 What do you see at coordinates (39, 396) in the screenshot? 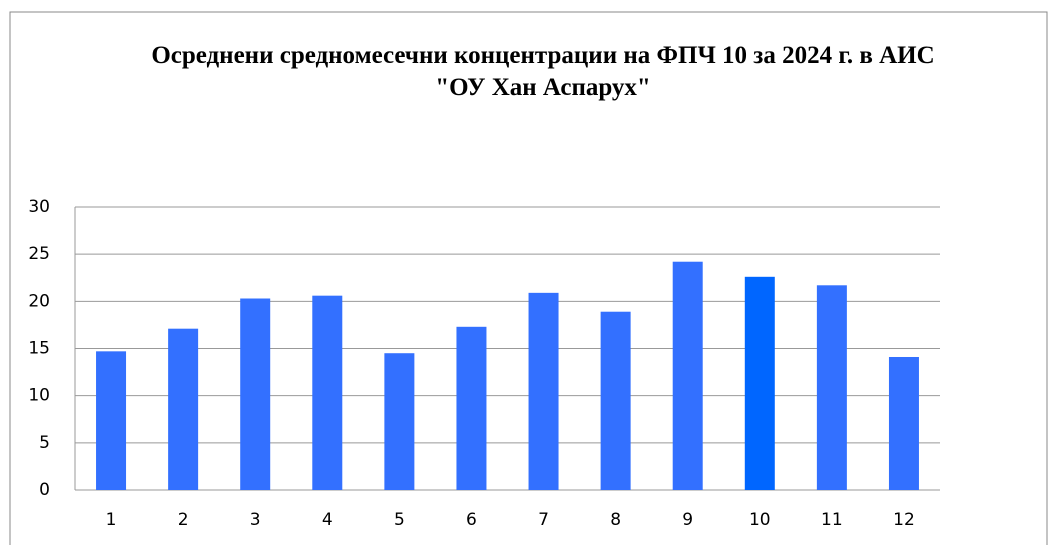
I see `y-tick-label: 10` at bounding box center [39, 396].